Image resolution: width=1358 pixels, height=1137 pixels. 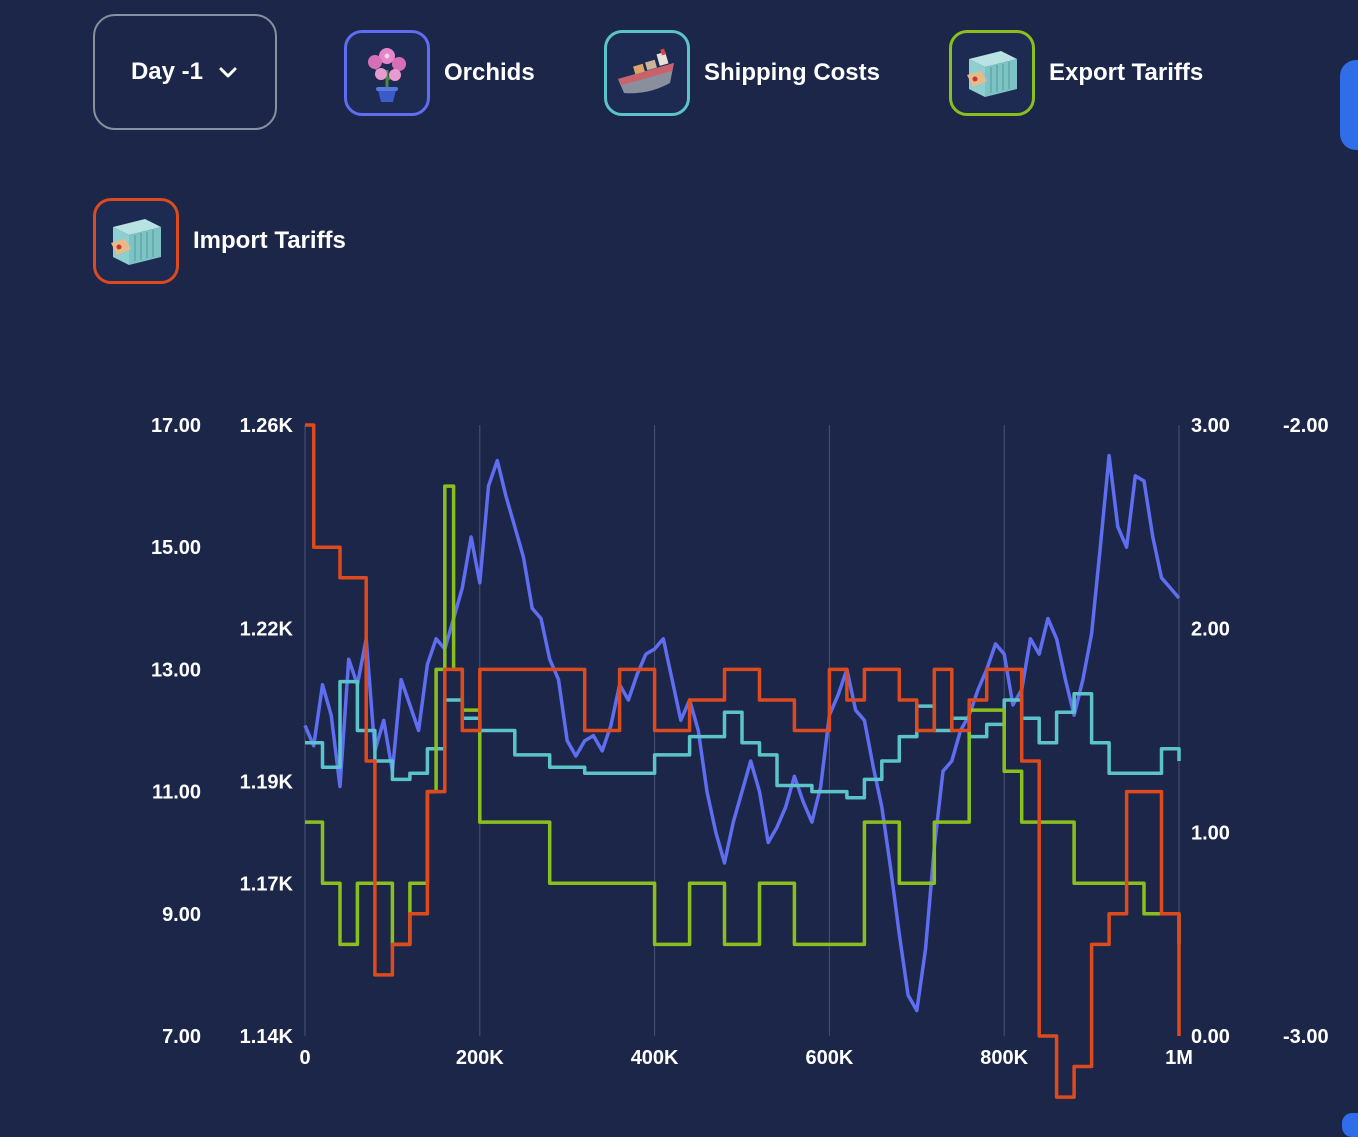 I want to click on y-tick-label-shipping: 9.00, so click(x=181, y=915).